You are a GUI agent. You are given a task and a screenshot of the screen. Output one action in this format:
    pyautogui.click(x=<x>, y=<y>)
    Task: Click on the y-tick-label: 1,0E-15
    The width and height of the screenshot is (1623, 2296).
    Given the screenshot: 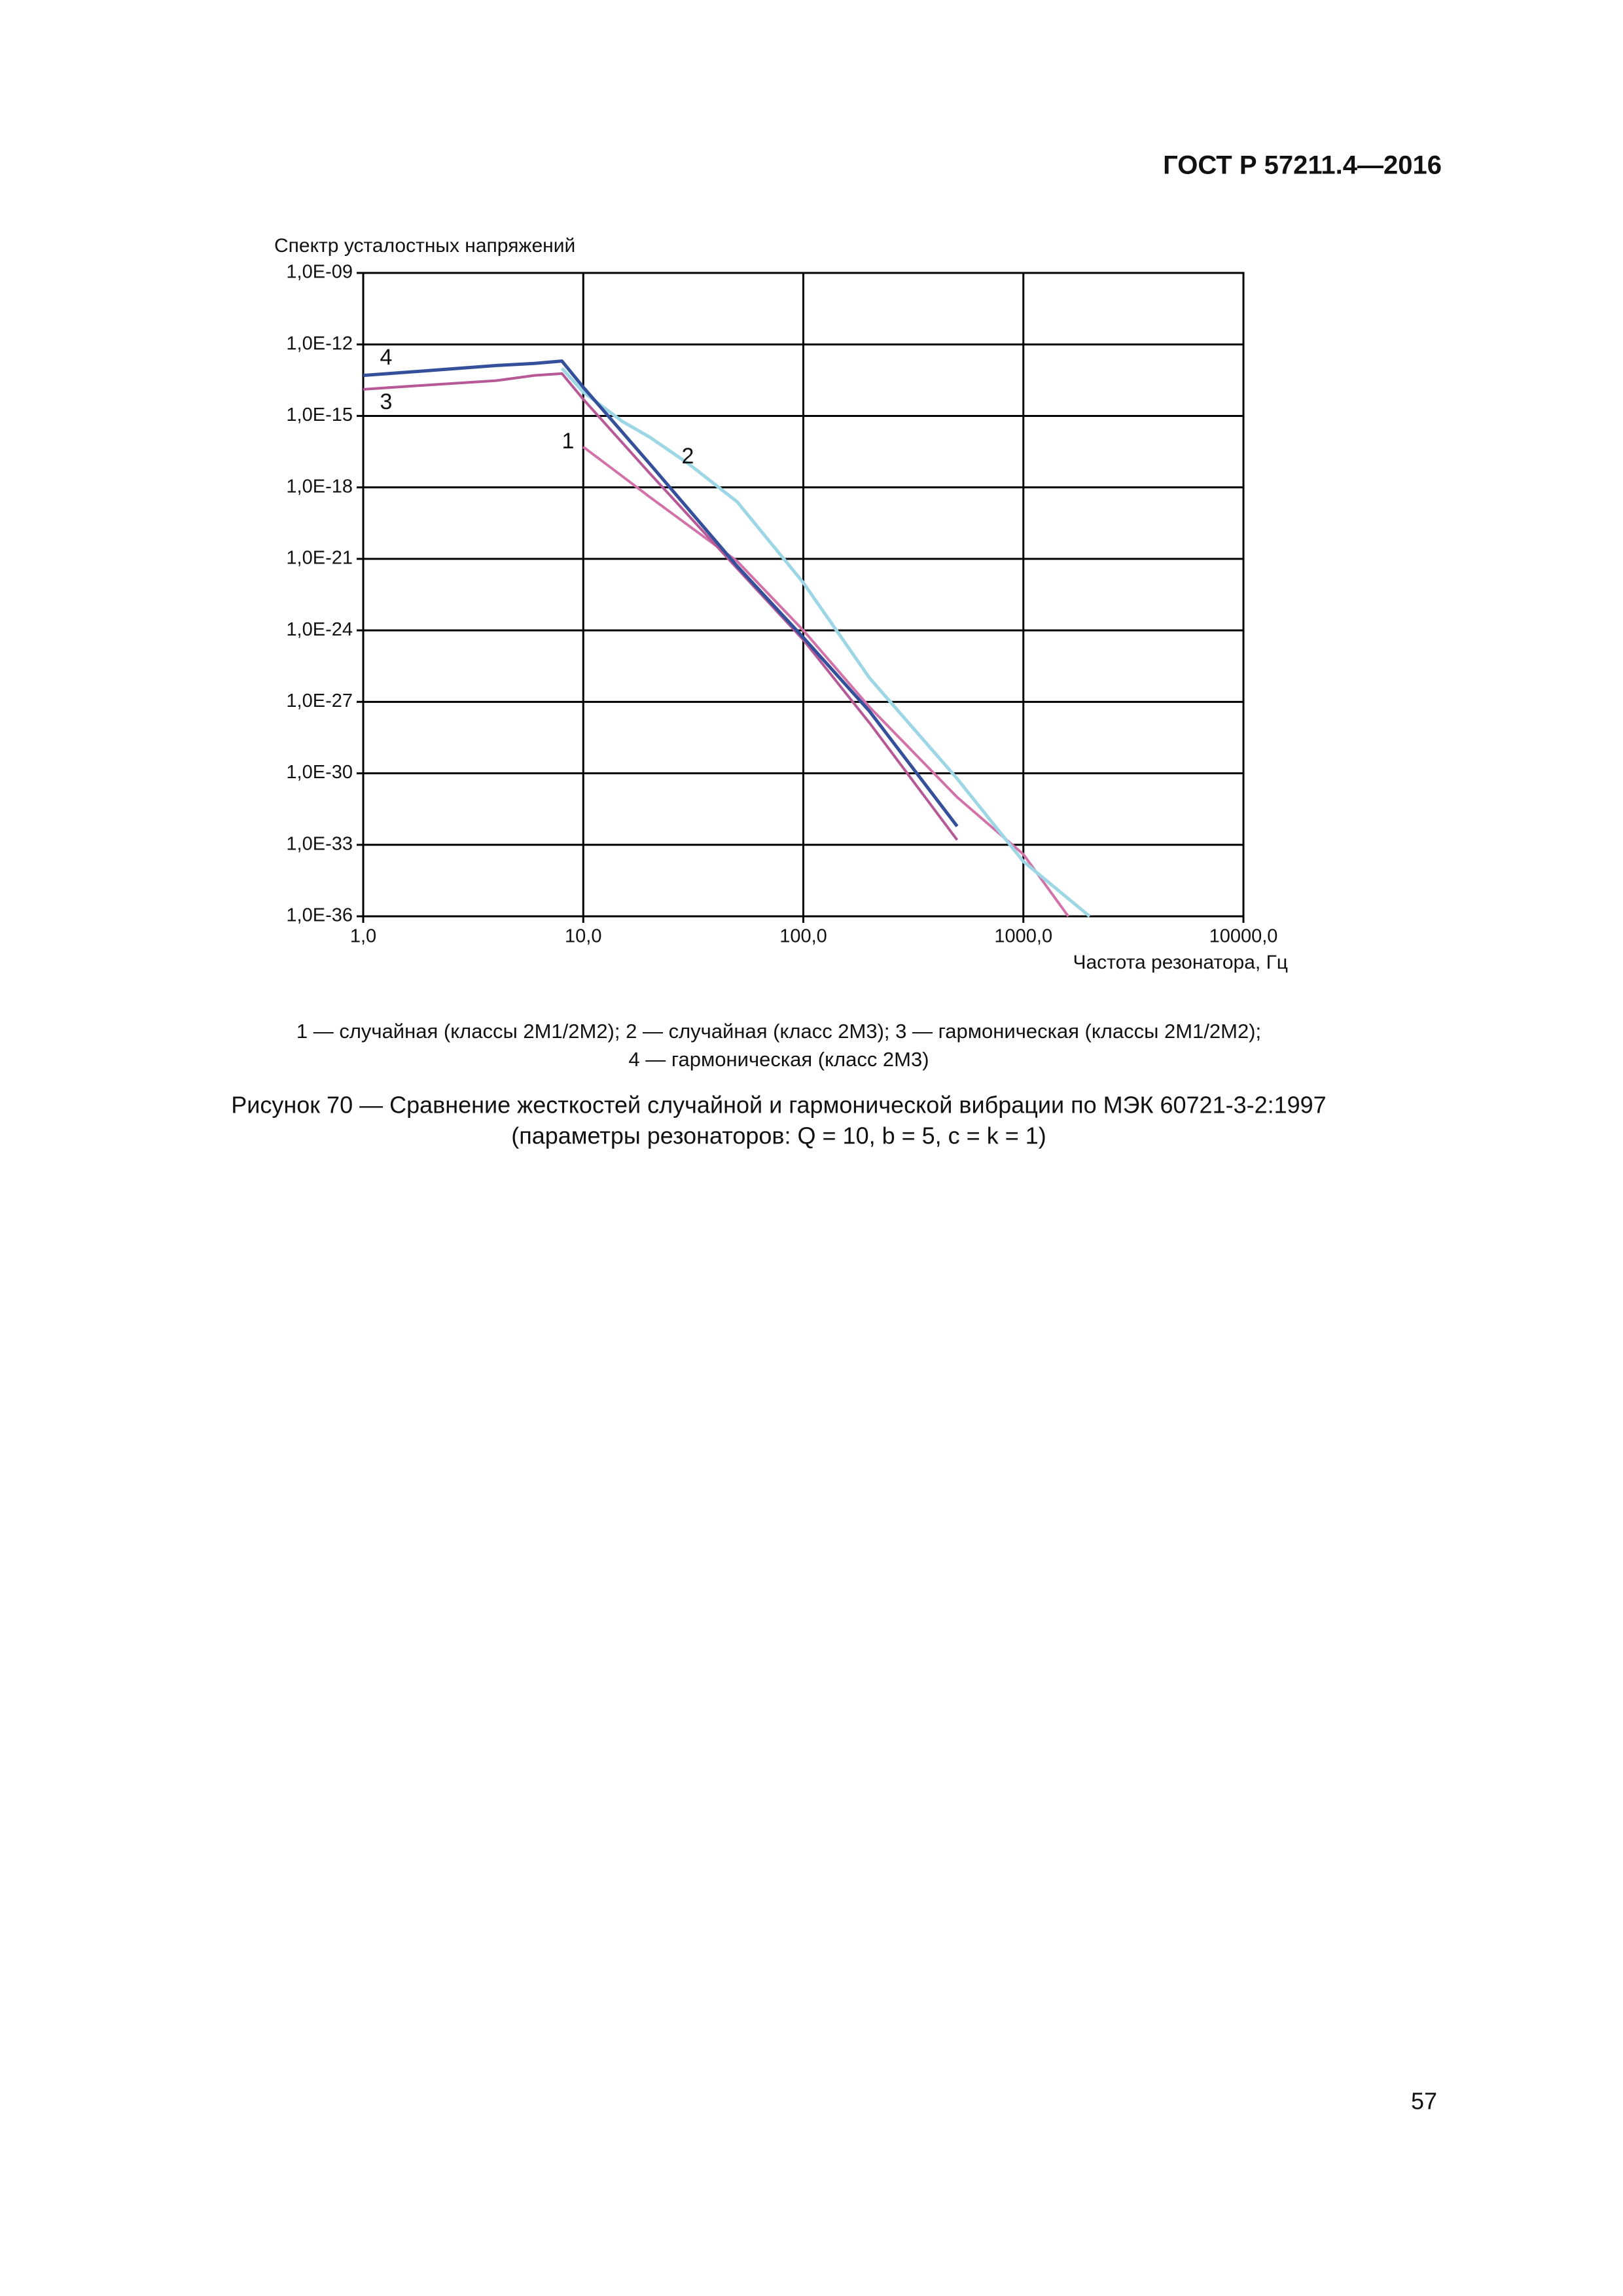 What is the action you would take?
    pyautogui.click(x=319, y=414)
    